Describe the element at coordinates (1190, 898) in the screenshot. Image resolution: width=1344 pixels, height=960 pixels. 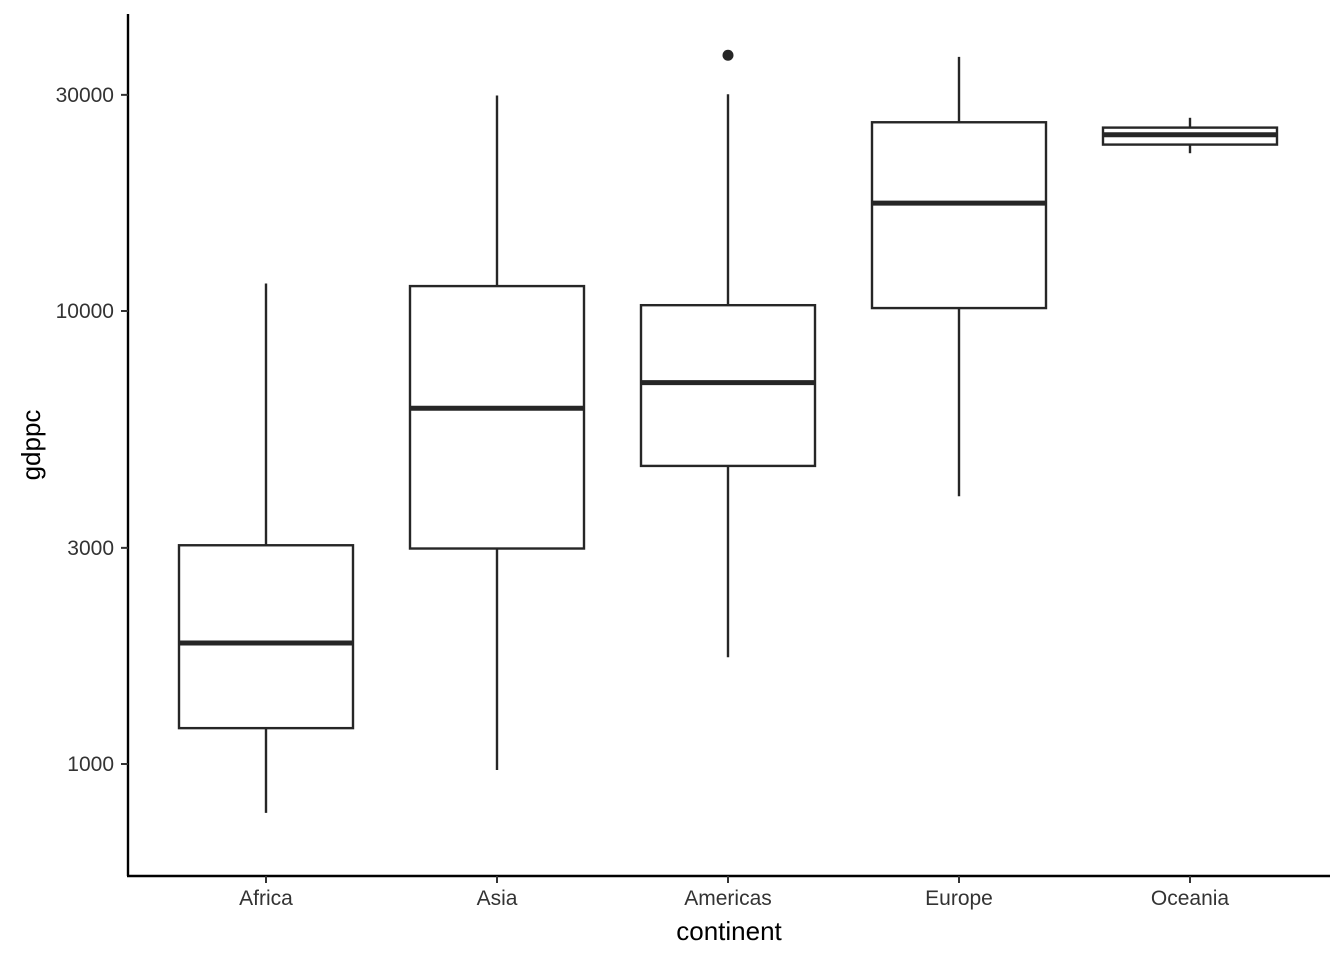
I see `x-tick-label: Oceania` at that location.